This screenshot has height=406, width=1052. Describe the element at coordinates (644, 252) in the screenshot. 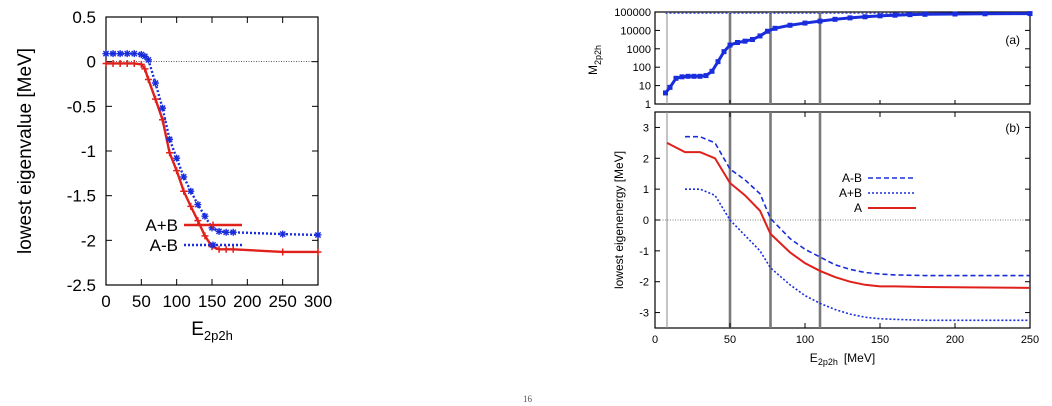

I see `right-bottom-y-tick-label: -1` at that location.